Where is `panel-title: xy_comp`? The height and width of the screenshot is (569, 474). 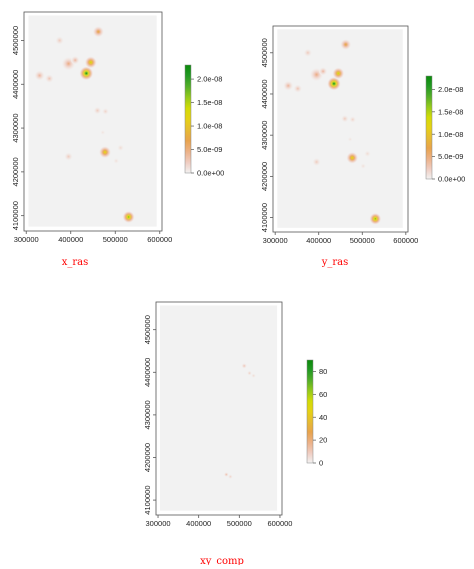 panel-title: xy_comp is located at coordinates (222, 560).